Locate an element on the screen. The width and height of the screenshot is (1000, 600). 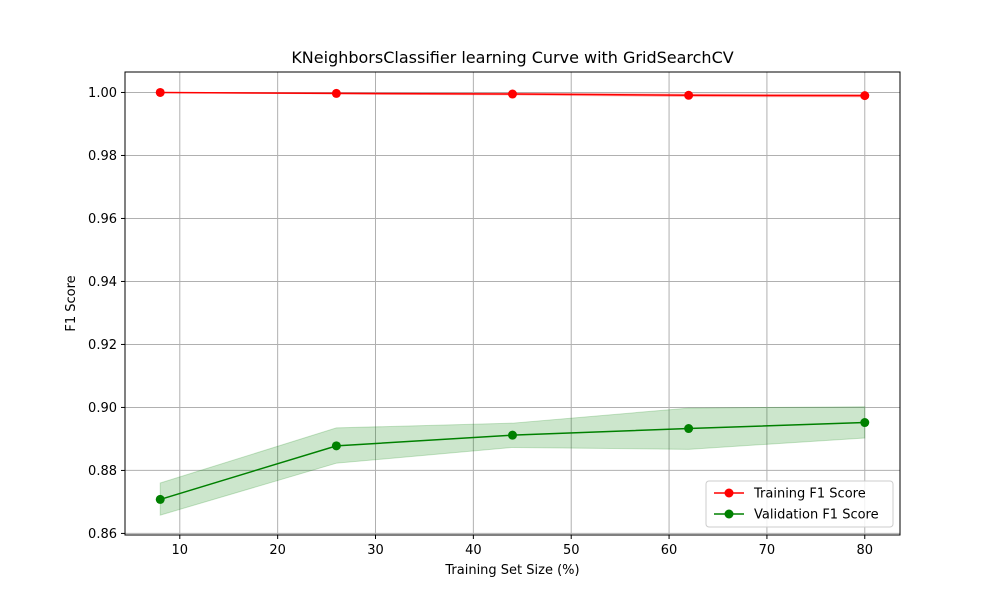
y-tick-label: 0.86 is located at coordinates (102, 534).